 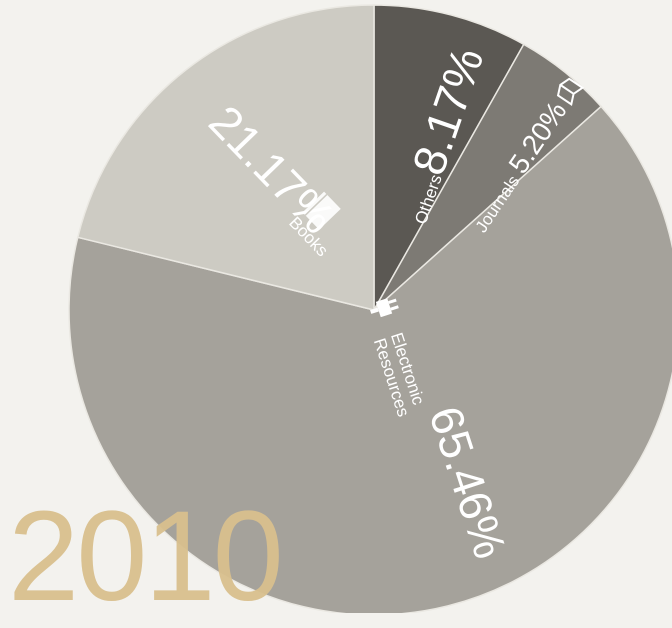 I want to click on pie-slice-others, so click(x=449, y=158).